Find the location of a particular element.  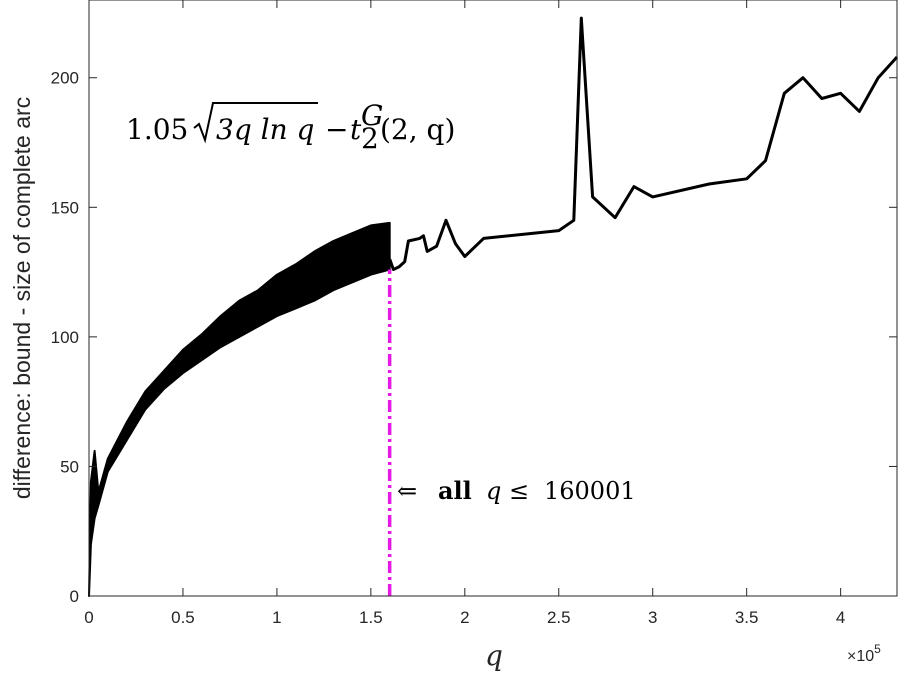

x-tick-label: 3 is located at coordinates (652, 617).